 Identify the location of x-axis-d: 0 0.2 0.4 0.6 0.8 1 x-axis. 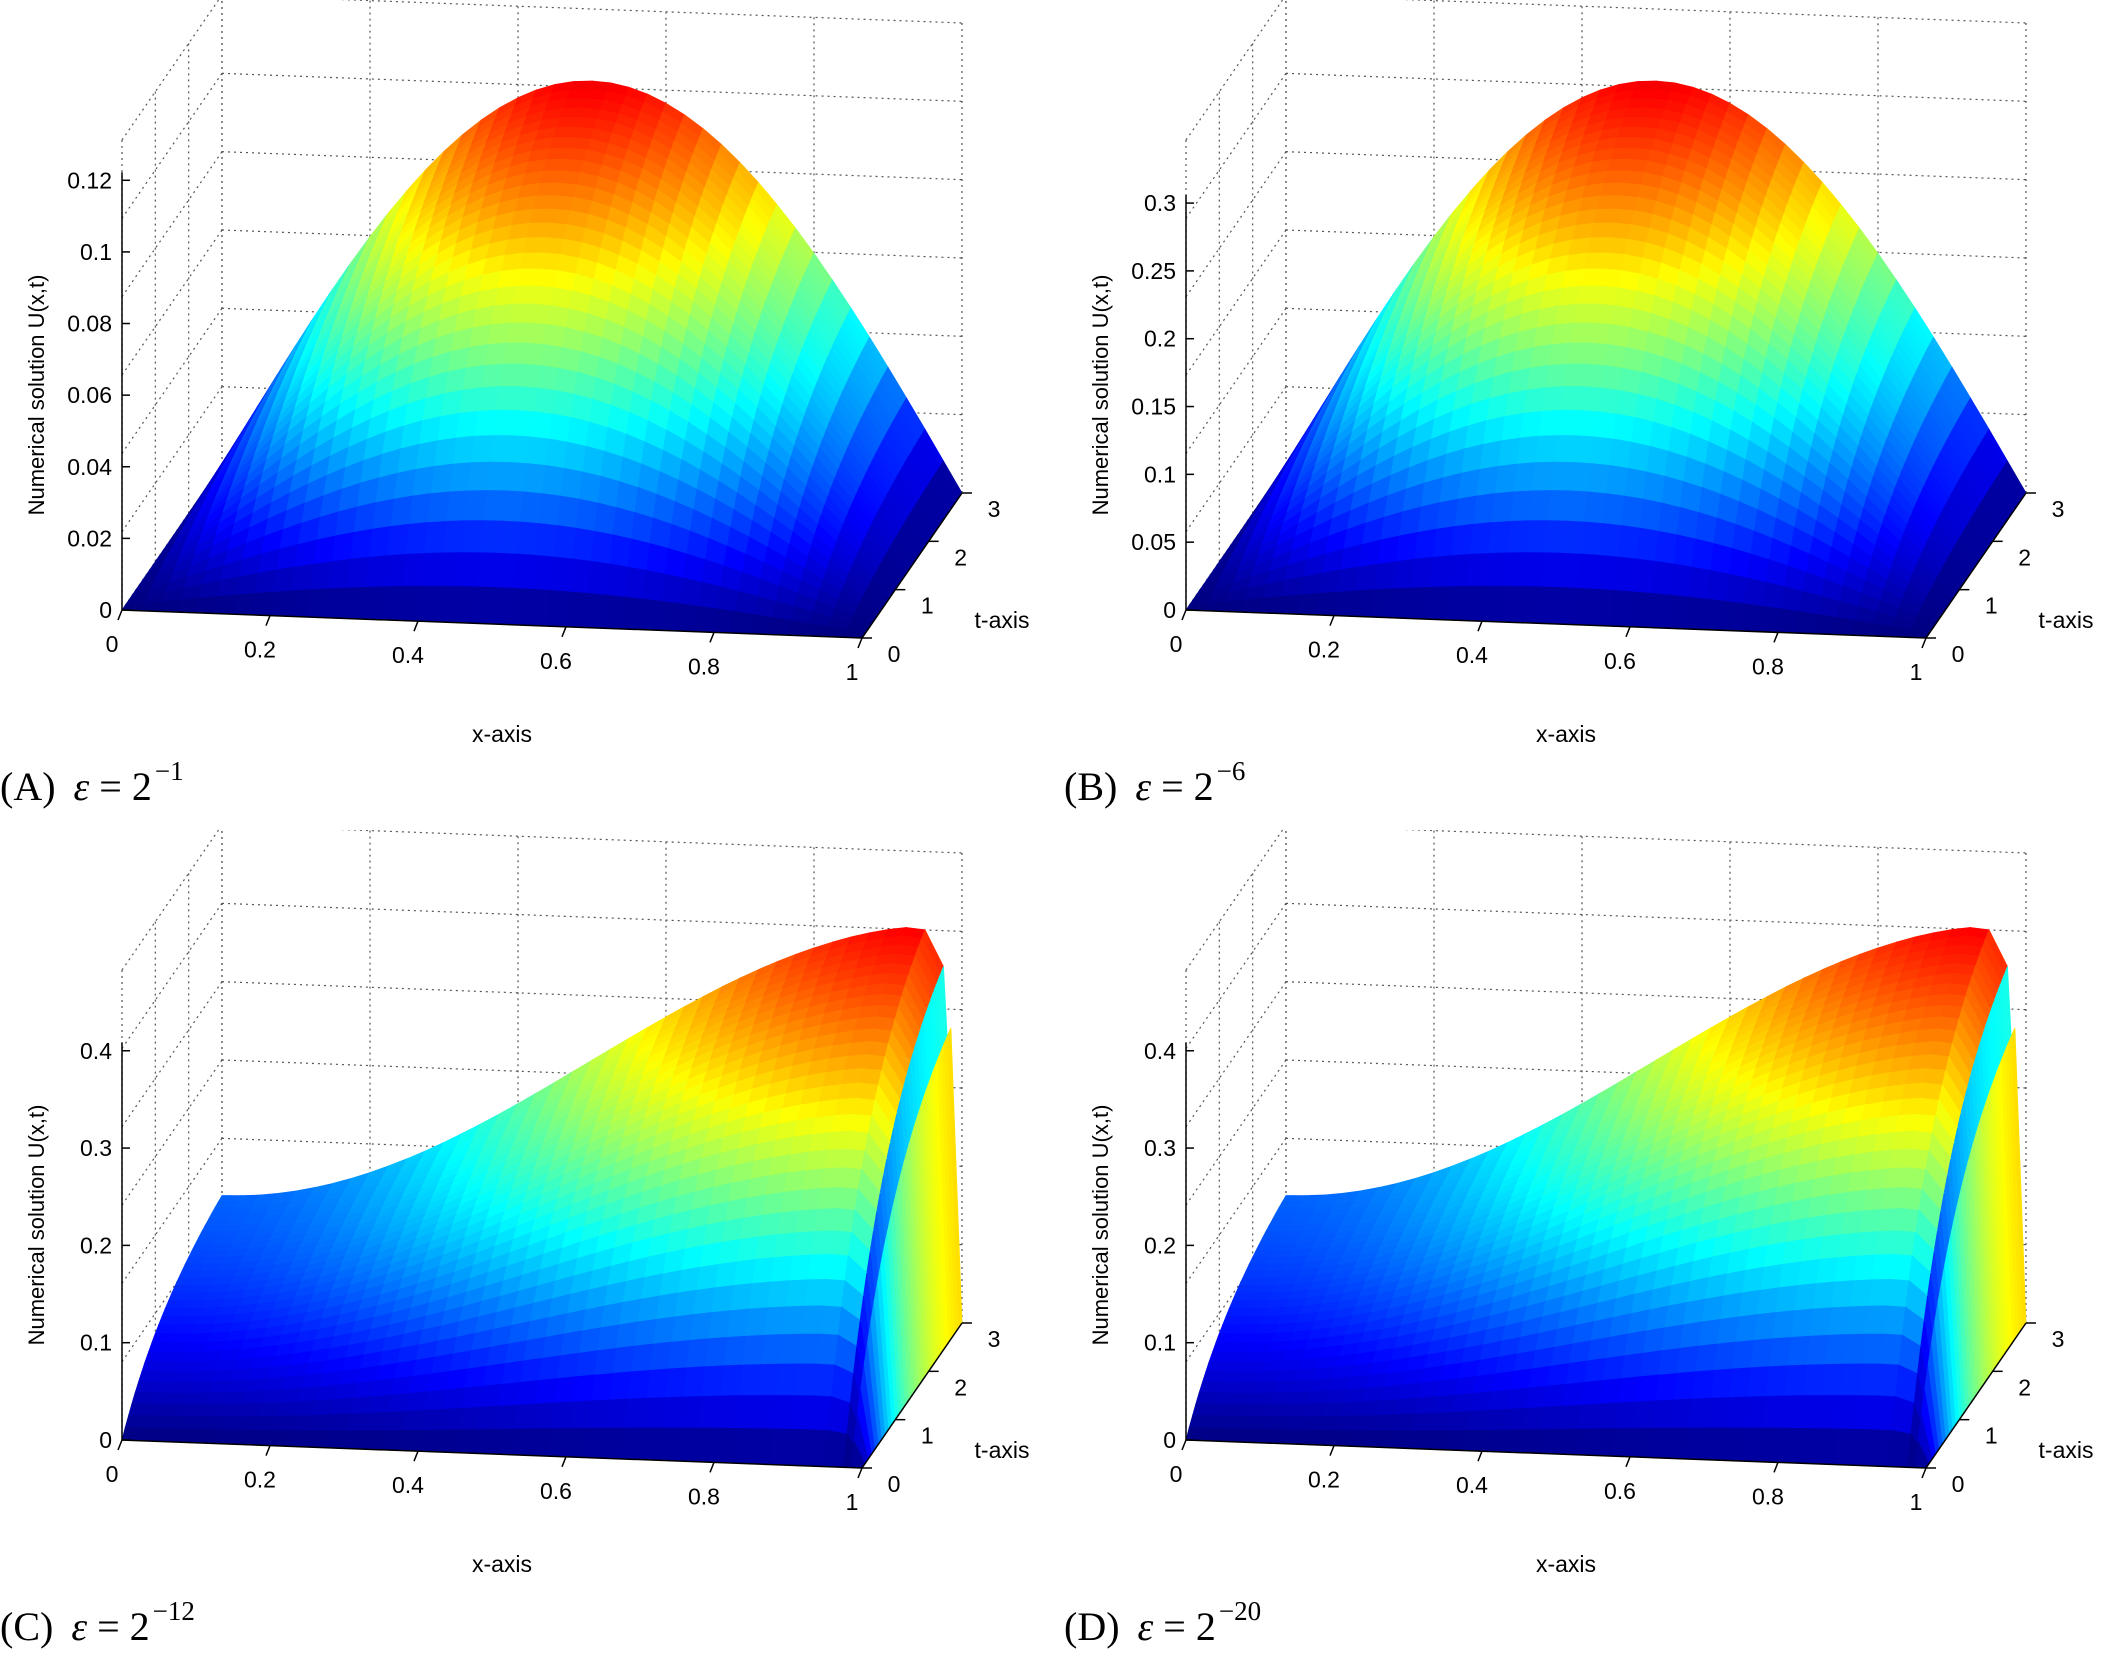
(1548, 1508).